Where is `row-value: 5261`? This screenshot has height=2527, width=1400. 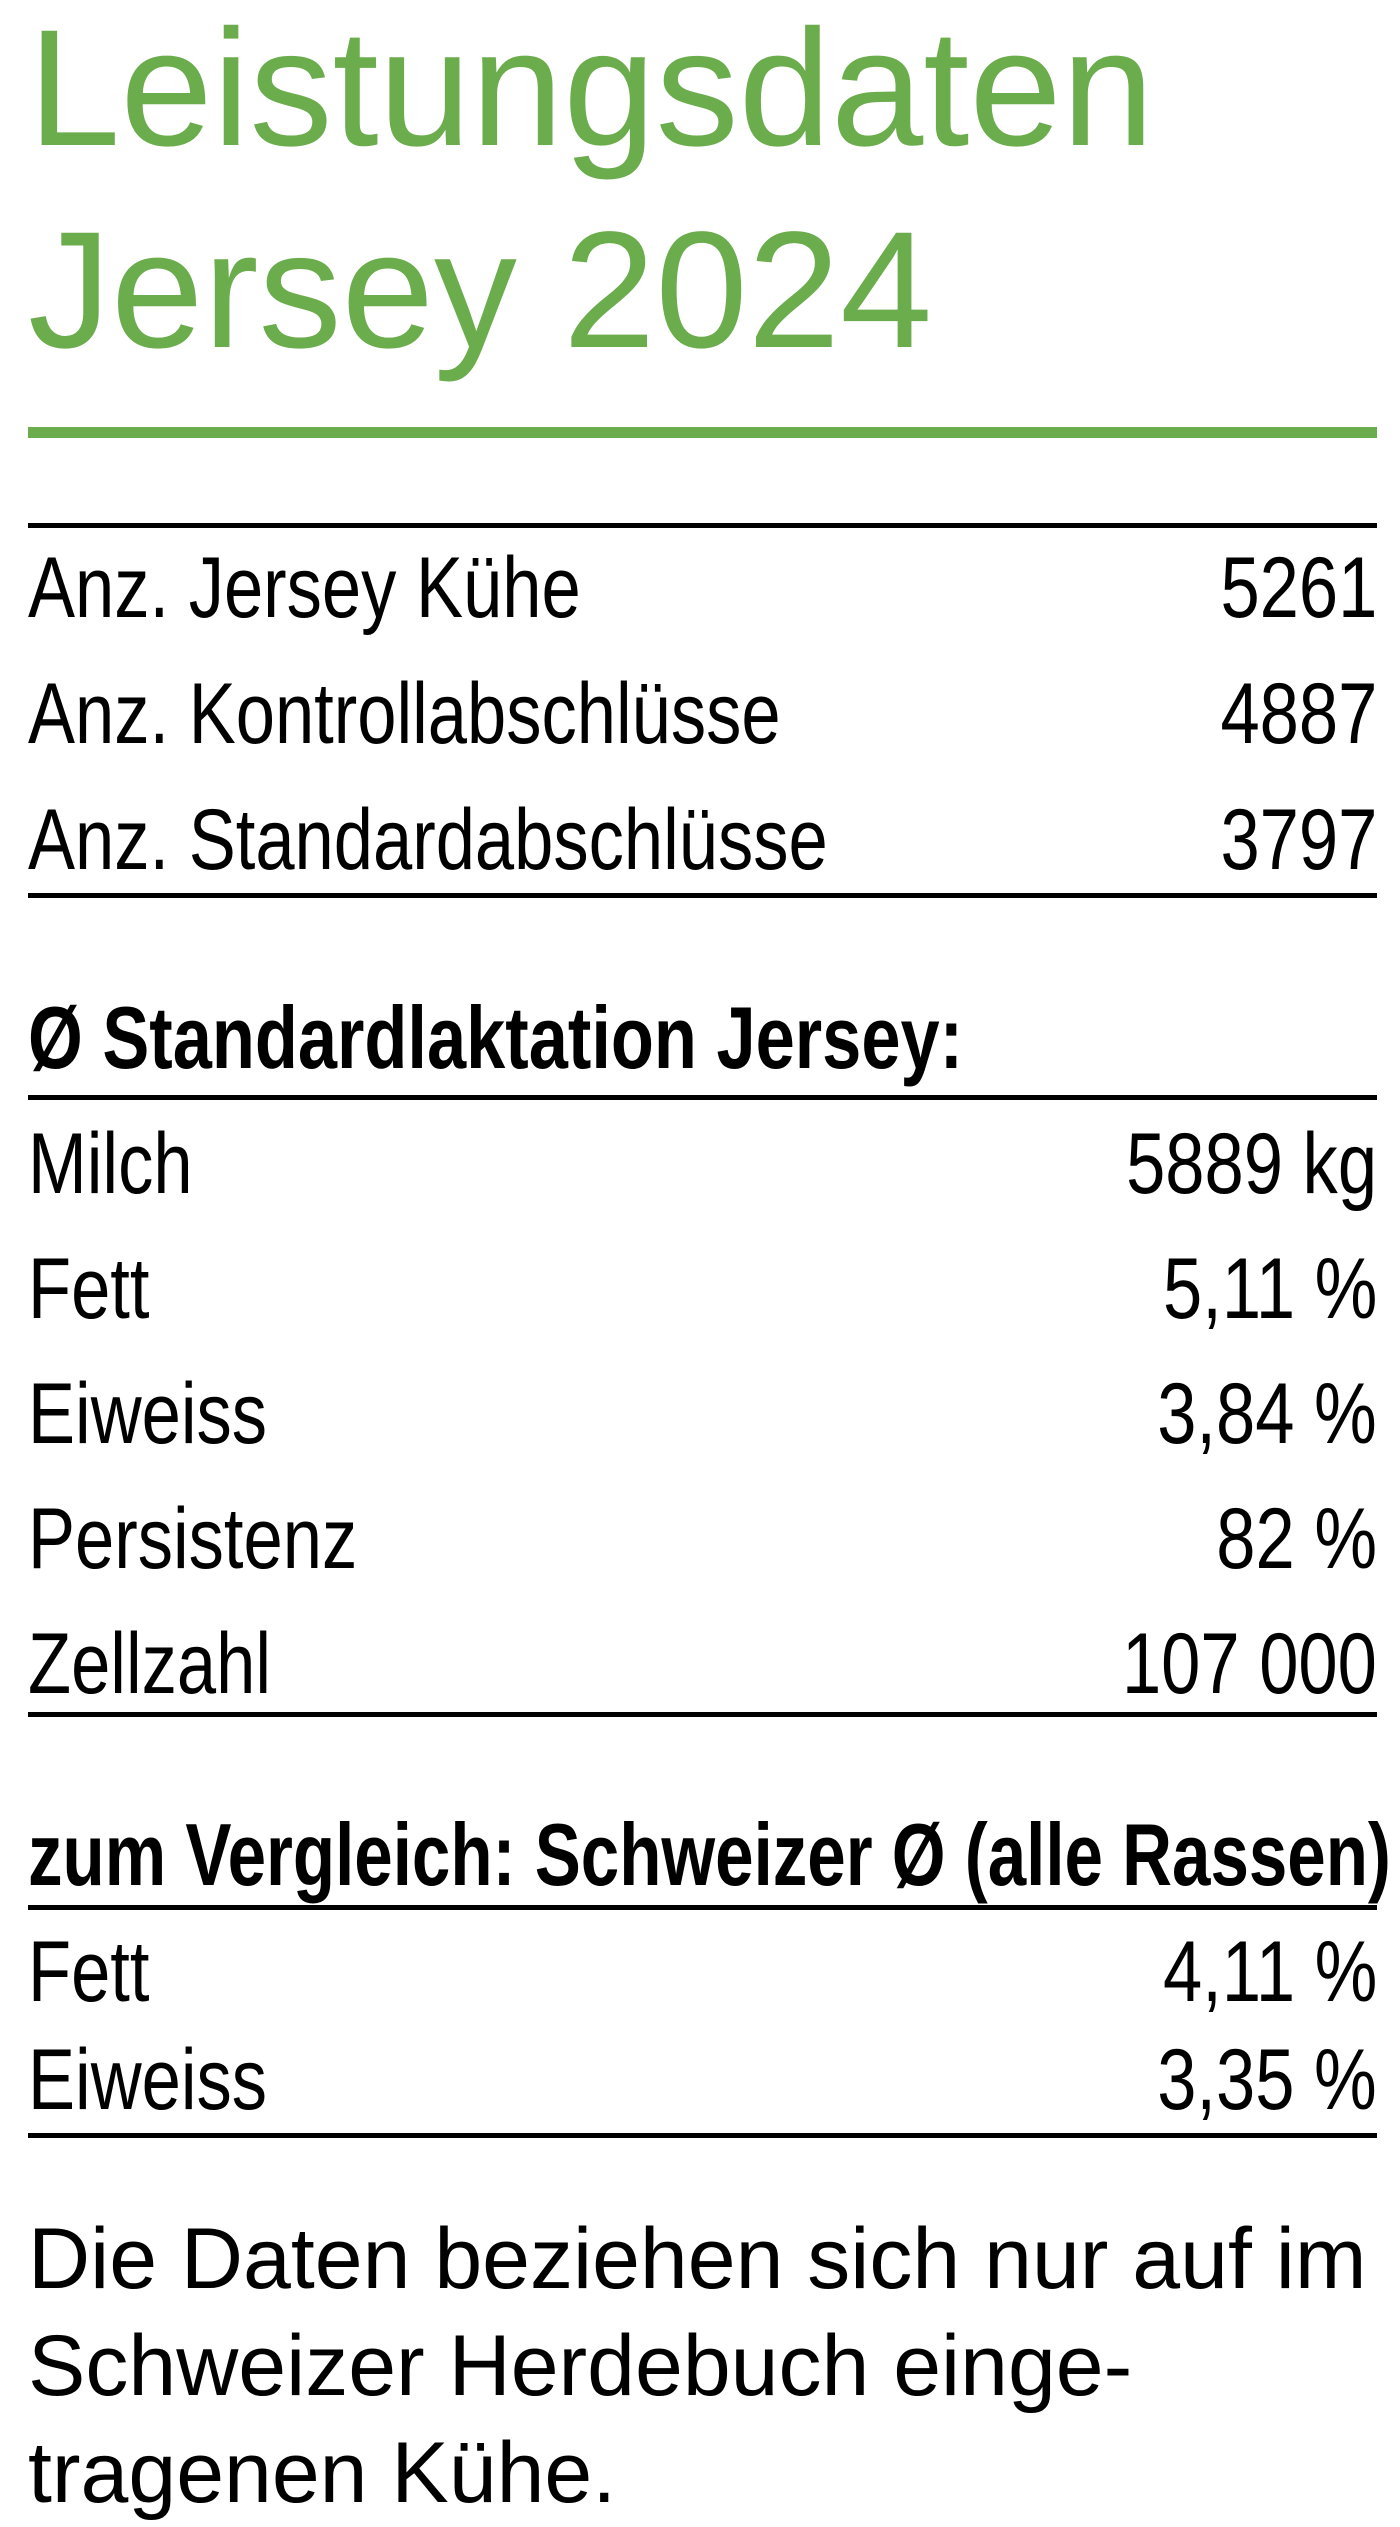 row-value: 5261 is located at coordinates (1298, 588).